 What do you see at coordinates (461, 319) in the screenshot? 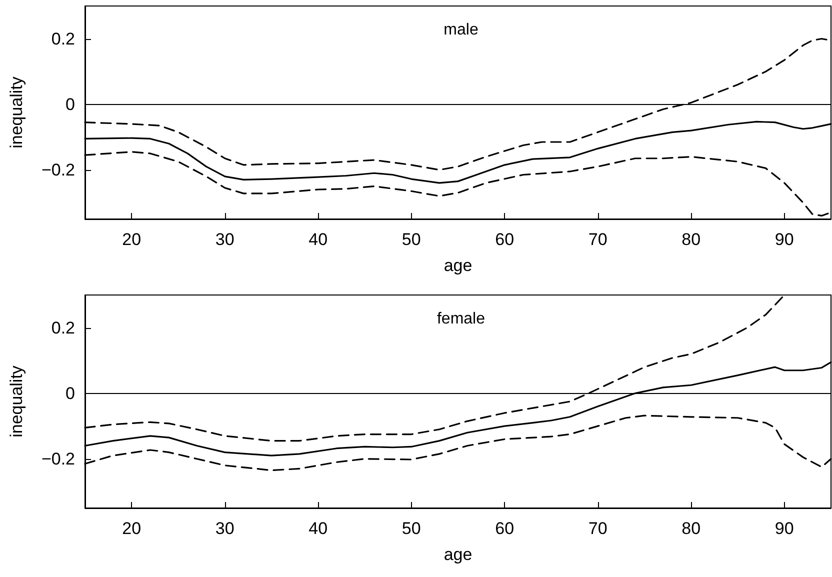
I see `text: female` at bounding box center [461, 319].